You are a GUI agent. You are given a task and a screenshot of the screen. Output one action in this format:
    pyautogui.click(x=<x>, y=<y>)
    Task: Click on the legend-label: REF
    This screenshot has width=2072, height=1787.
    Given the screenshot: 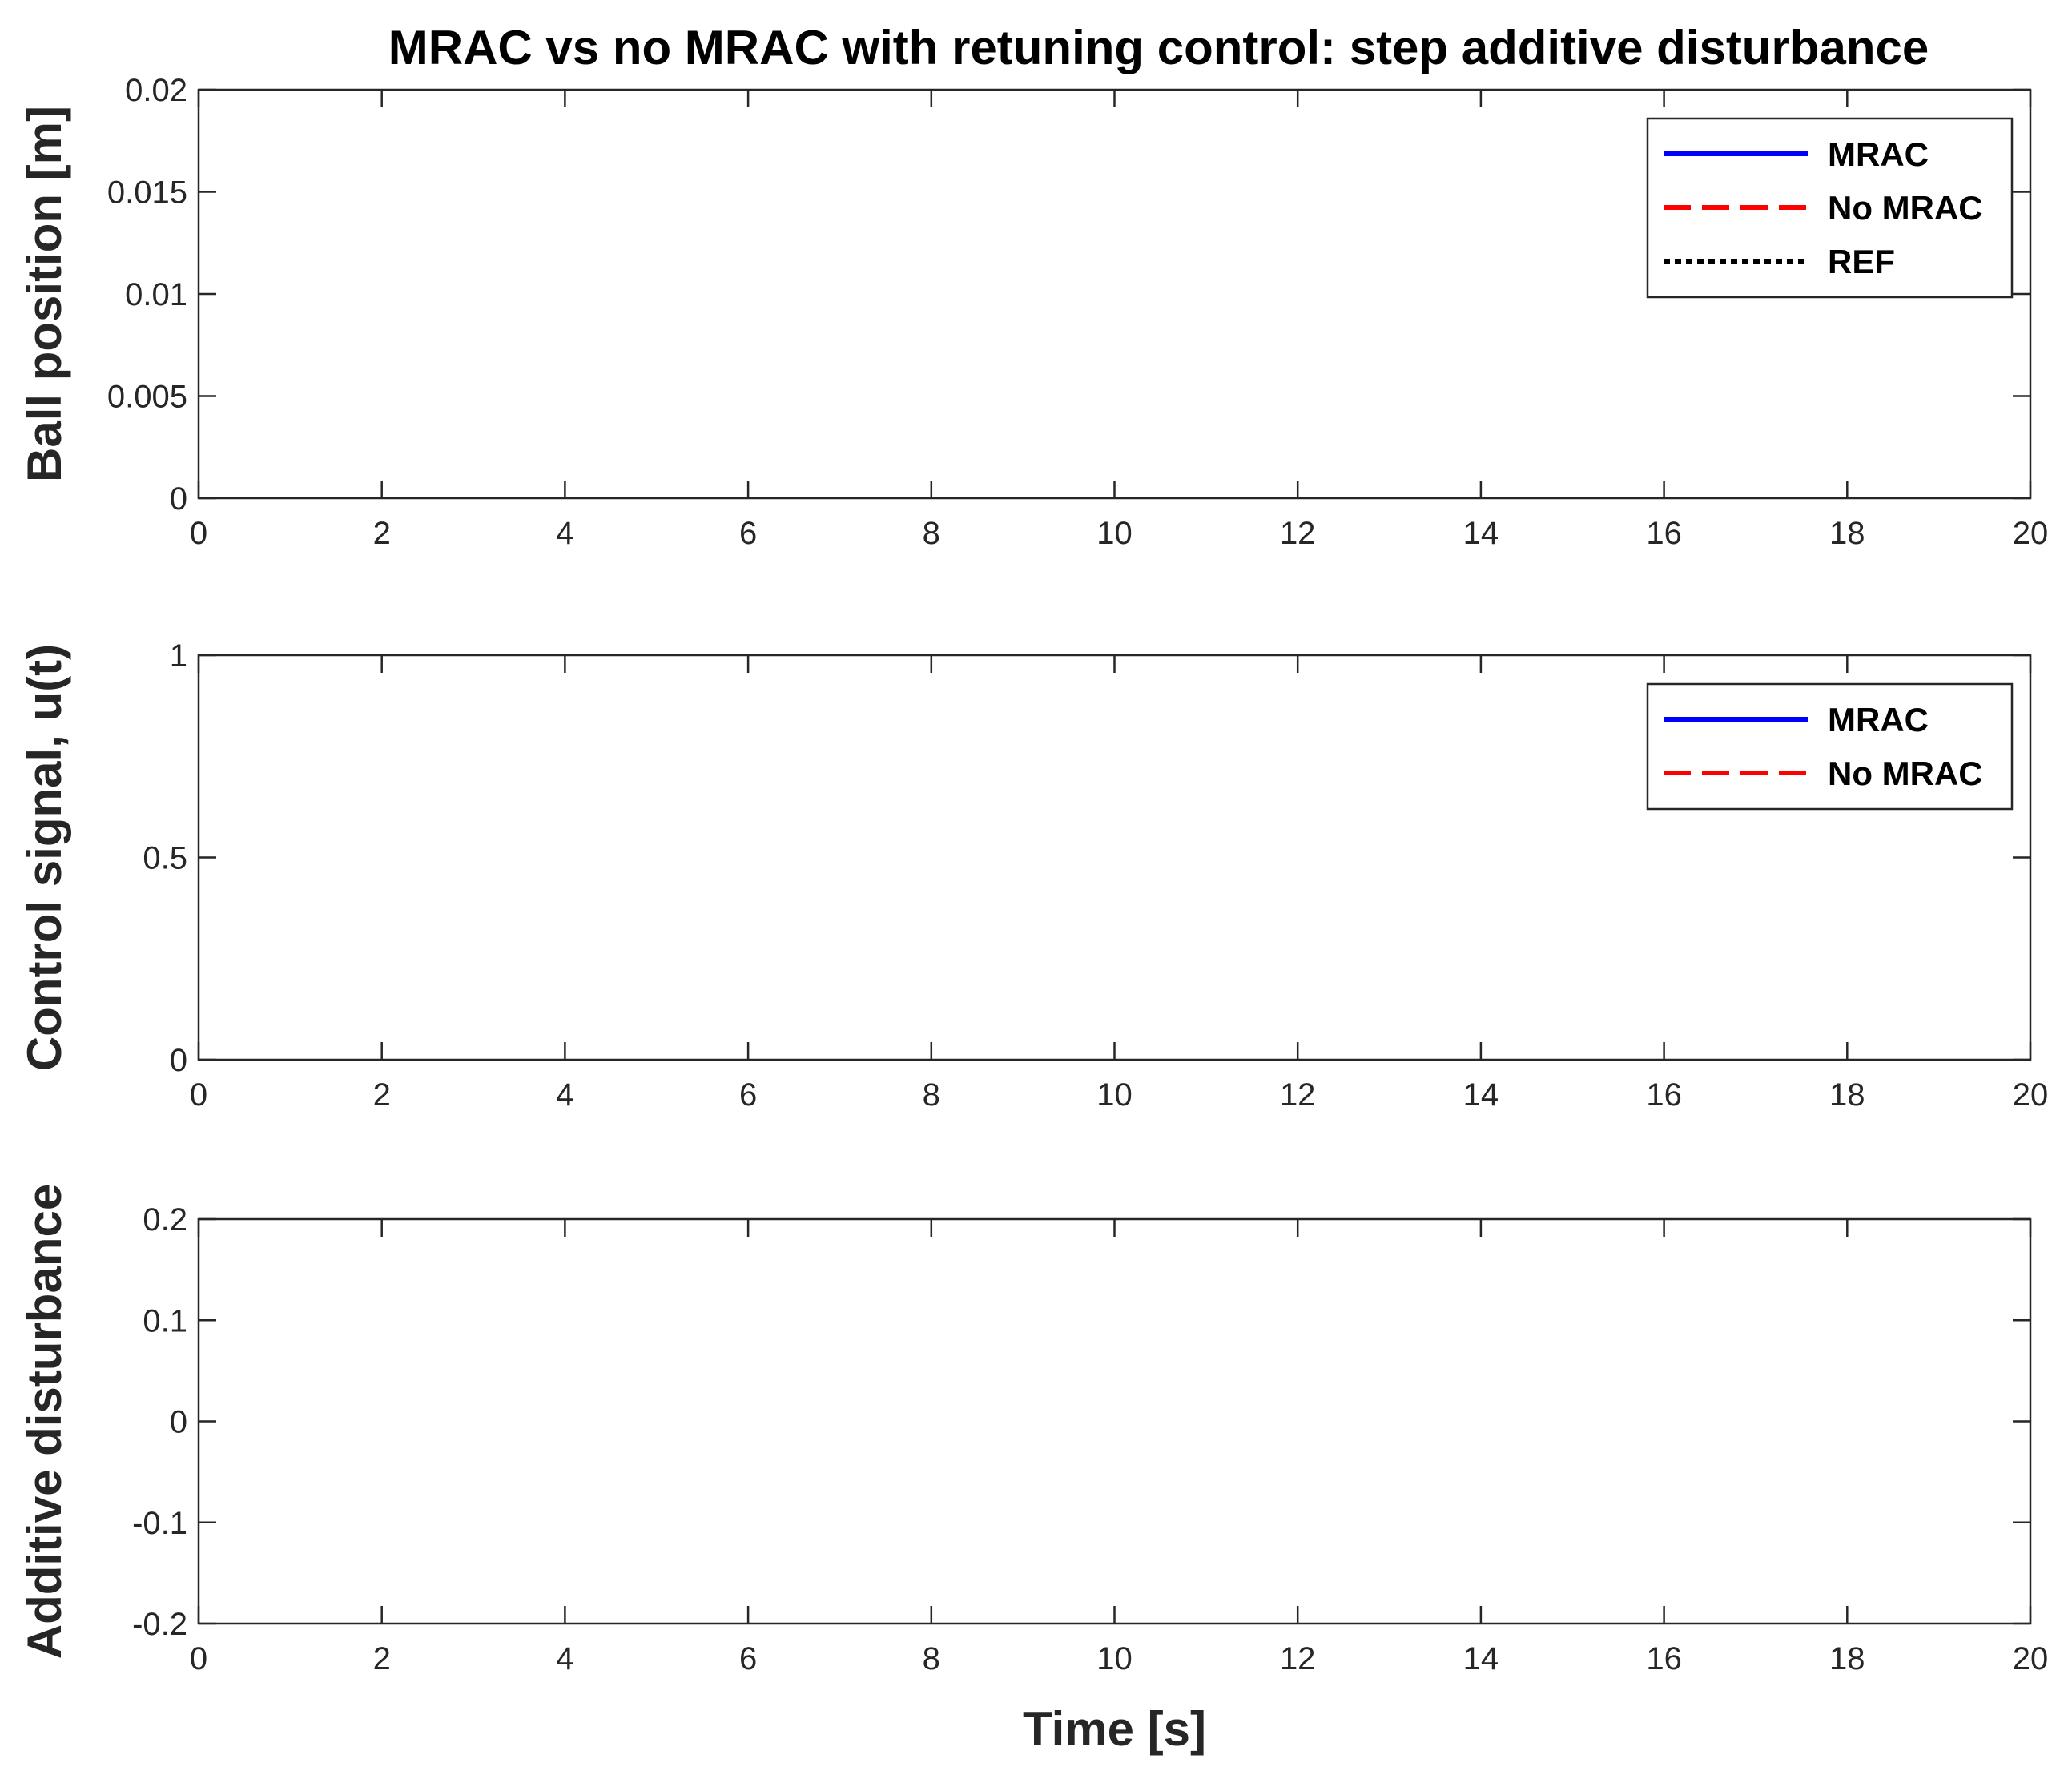 What is the action you would take?
    pyautogui.click(x=1862, y=261)
    